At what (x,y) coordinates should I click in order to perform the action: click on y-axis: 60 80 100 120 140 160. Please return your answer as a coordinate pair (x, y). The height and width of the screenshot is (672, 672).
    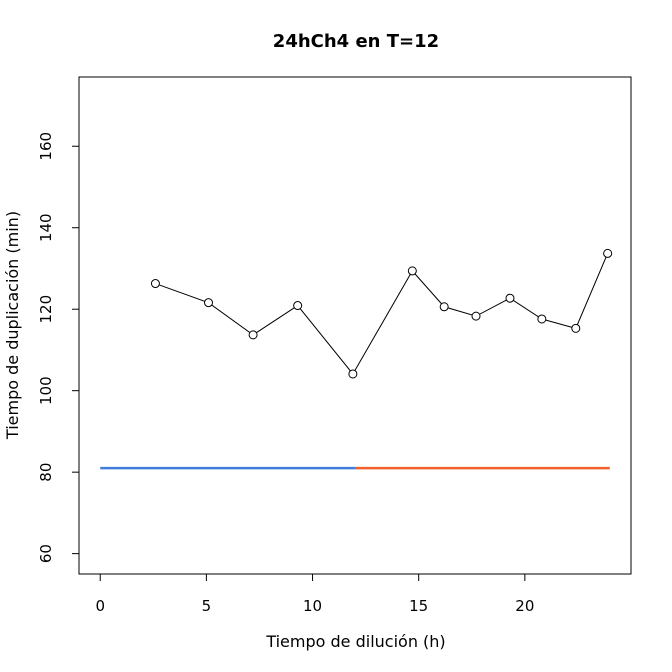
    Looking at the image, I should click on (58, 347).